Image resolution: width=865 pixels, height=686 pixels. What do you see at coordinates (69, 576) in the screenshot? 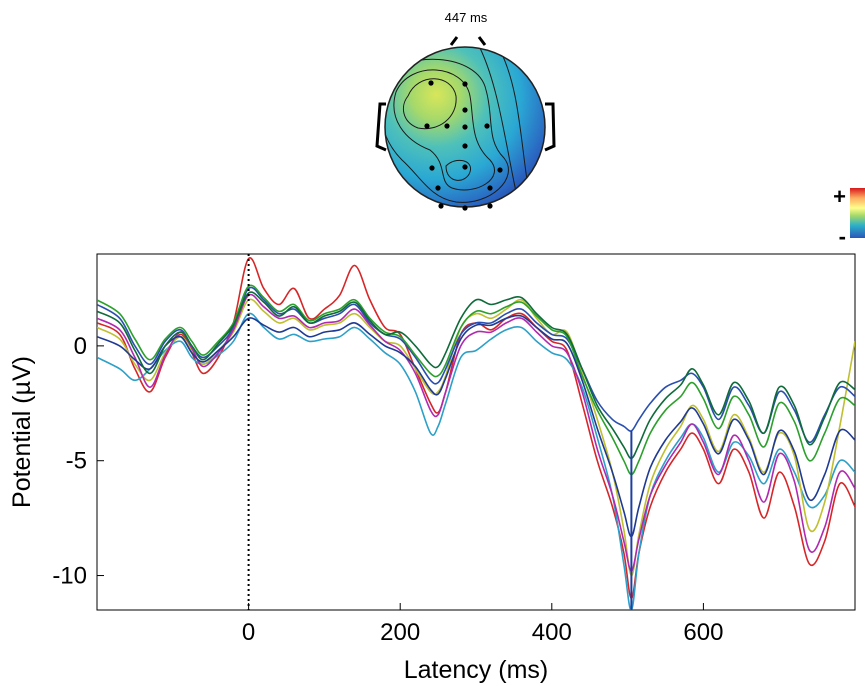
I see `y-tick-label: -10` at bounding box center [69, 576].